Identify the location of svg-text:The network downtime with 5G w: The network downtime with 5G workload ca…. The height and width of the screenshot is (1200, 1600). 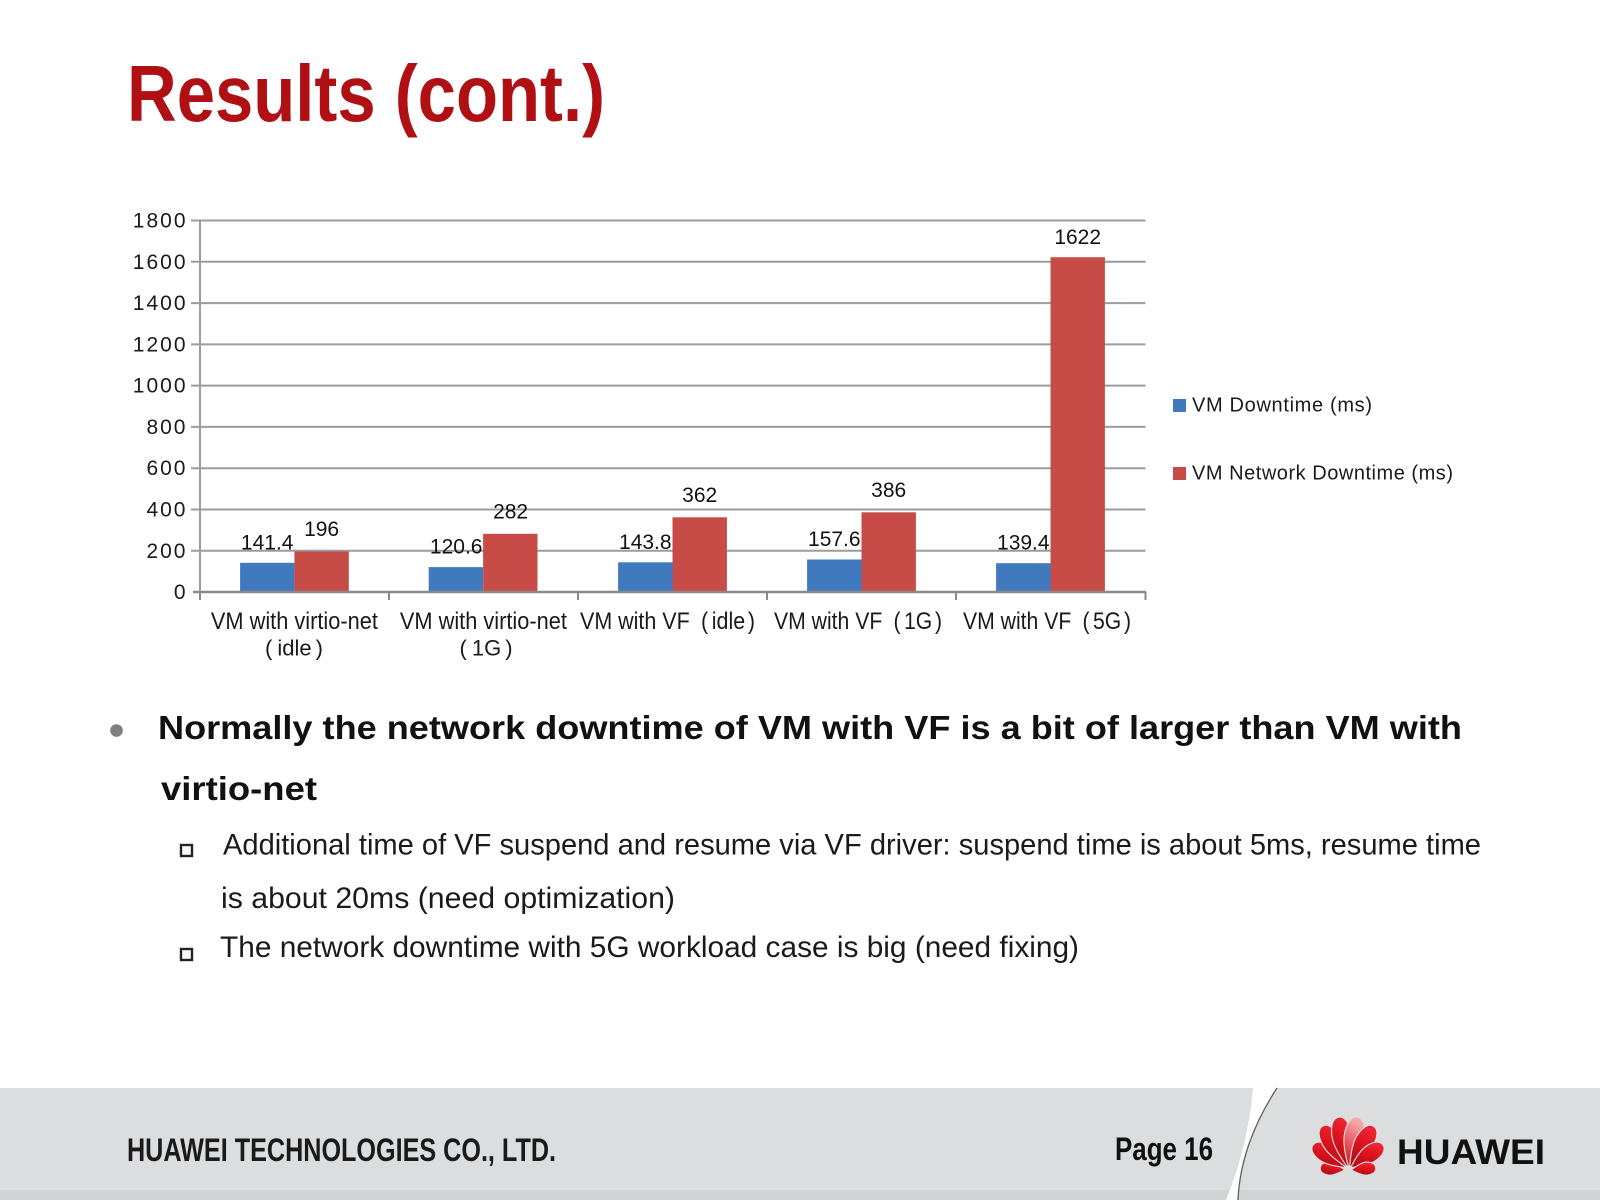
(649, 947).